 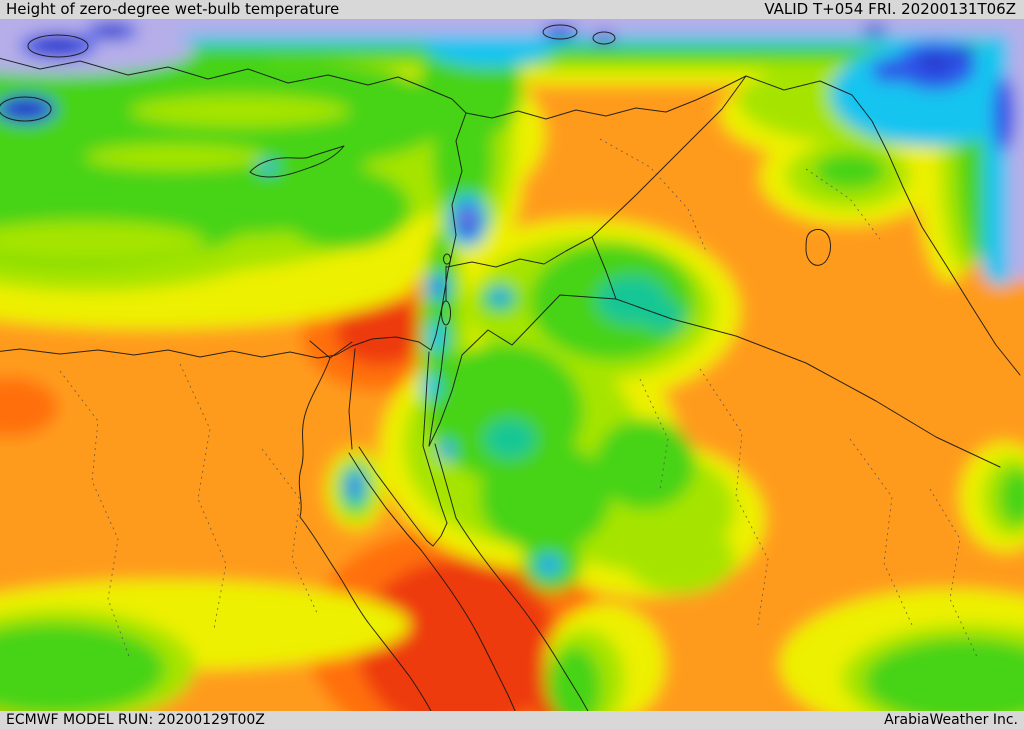 What do you see at coordinates (216, 347) in the screenshot?
I see `coastline-egypt` at bounding box center [216, 347].